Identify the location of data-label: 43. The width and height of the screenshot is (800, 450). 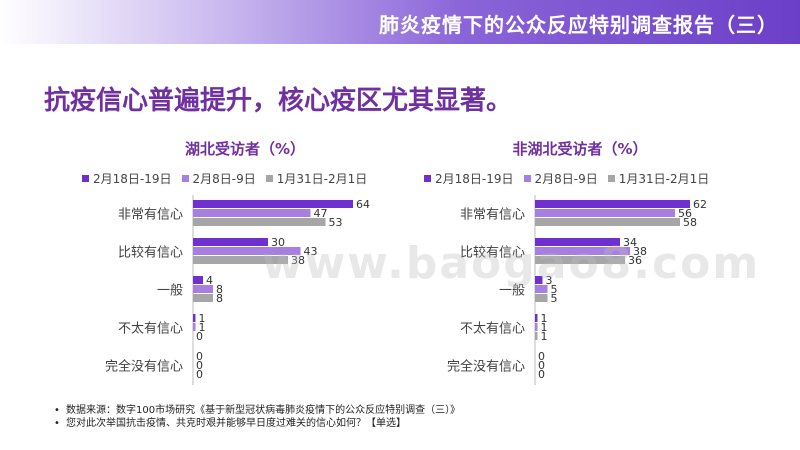
(311, 251).